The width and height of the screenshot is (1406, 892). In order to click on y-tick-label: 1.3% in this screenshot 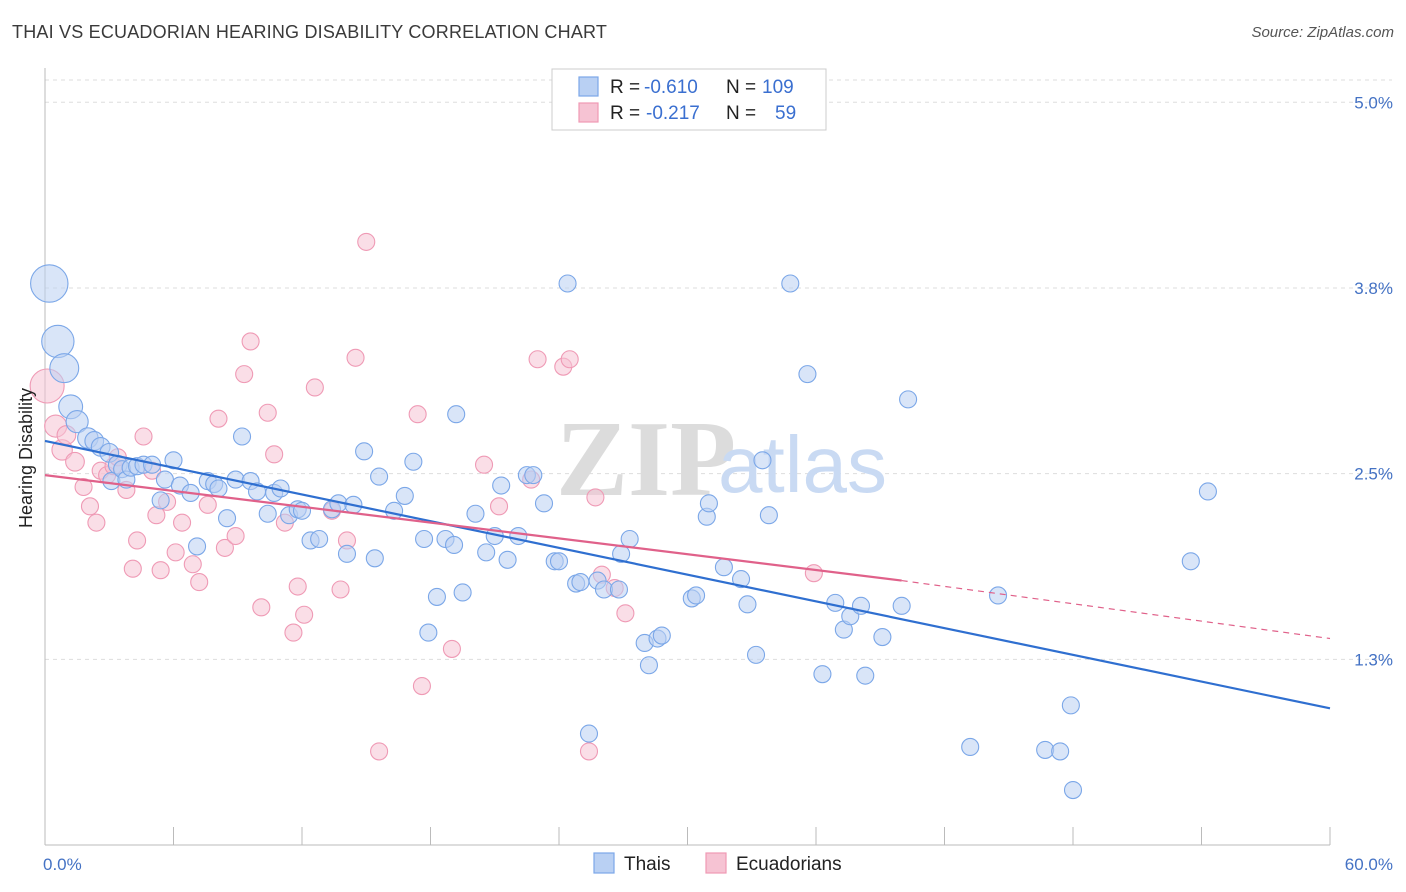, I will do `click(1373, 659)`.